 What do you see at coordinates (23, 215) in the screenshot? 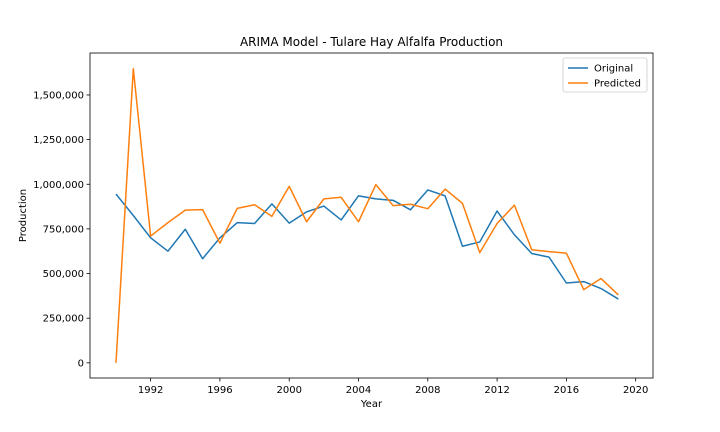
I see `y-axis-label: Production` at bounding box center [23, 215].